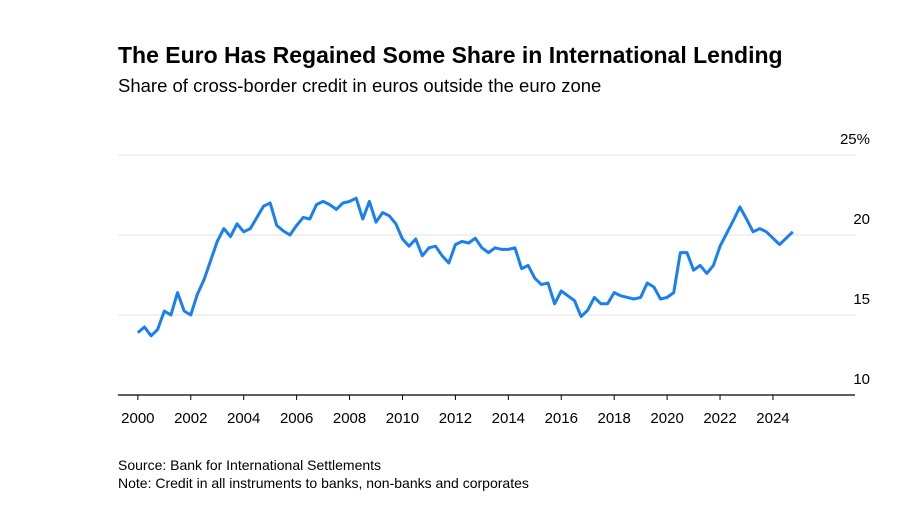 This screenshot has width=900, height=509. Describe the element at coordinates (296, 418) in the screenshot. I see `x-tick-label: 2006` at that location.